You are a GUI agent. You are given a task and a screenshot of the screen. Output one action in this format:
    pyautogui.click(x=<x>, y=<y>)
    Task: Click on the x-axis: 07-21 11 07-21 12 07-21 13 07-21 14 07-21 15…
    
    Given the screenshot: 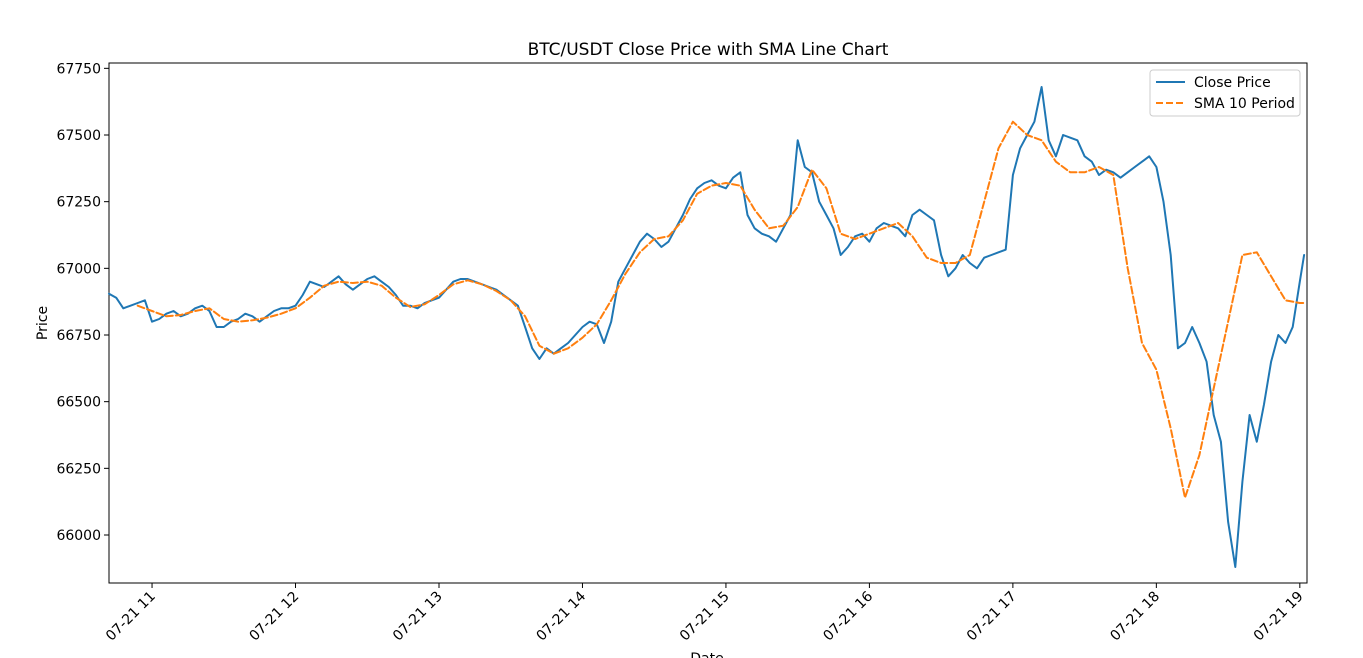 What is the action you would take?
    pyautogui.click(x=705, y=613)
    